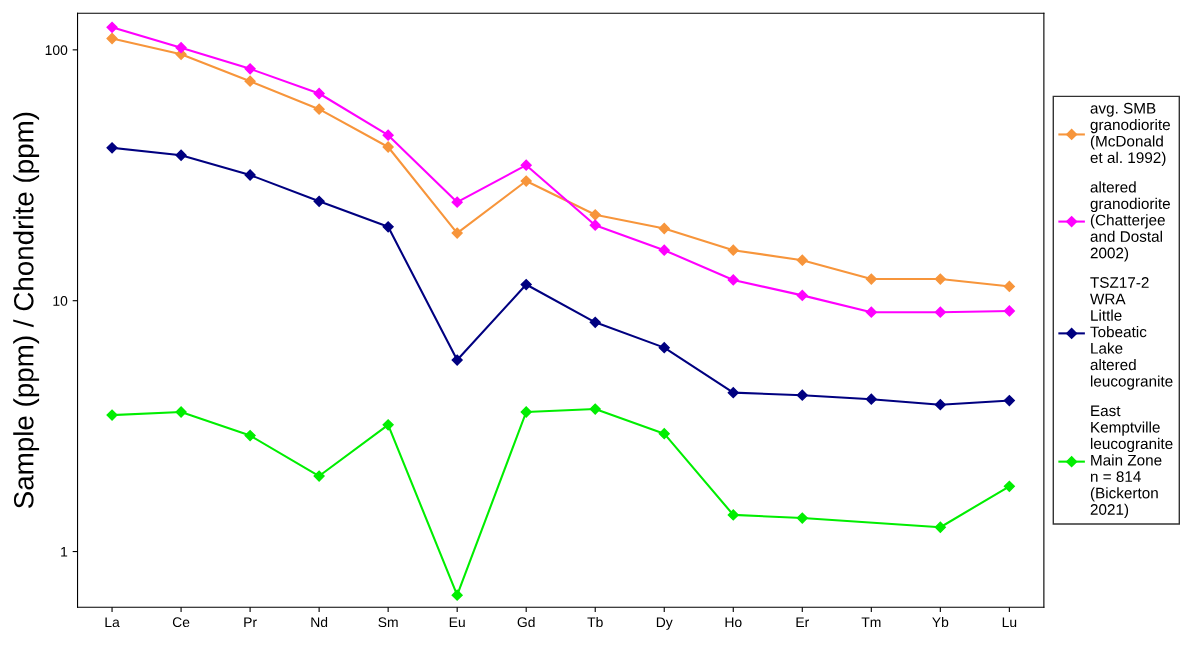 This screenshot has width=1193, height=660. Describe the element at coordinates (1009, 622) in the screenshot. I see `x-tick-label: Lu` at that location.